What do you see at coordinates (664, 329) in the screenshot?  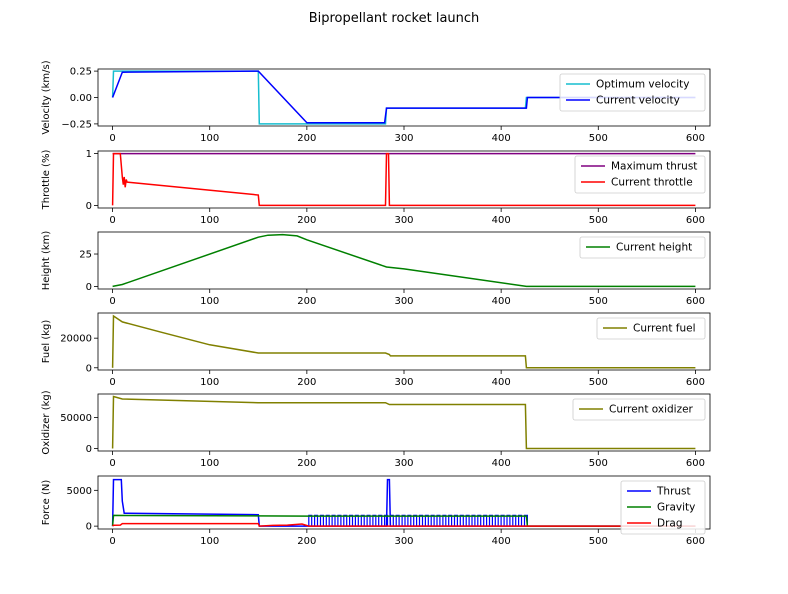 I see `legend-label: Current fuel` at bounding box center [664, 329].